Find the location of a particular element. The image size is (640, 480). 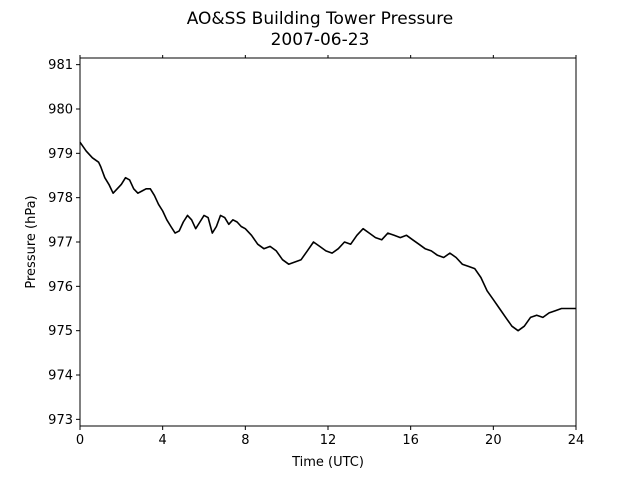

x-tick-label: 20 is located at coordinates (493, 440).